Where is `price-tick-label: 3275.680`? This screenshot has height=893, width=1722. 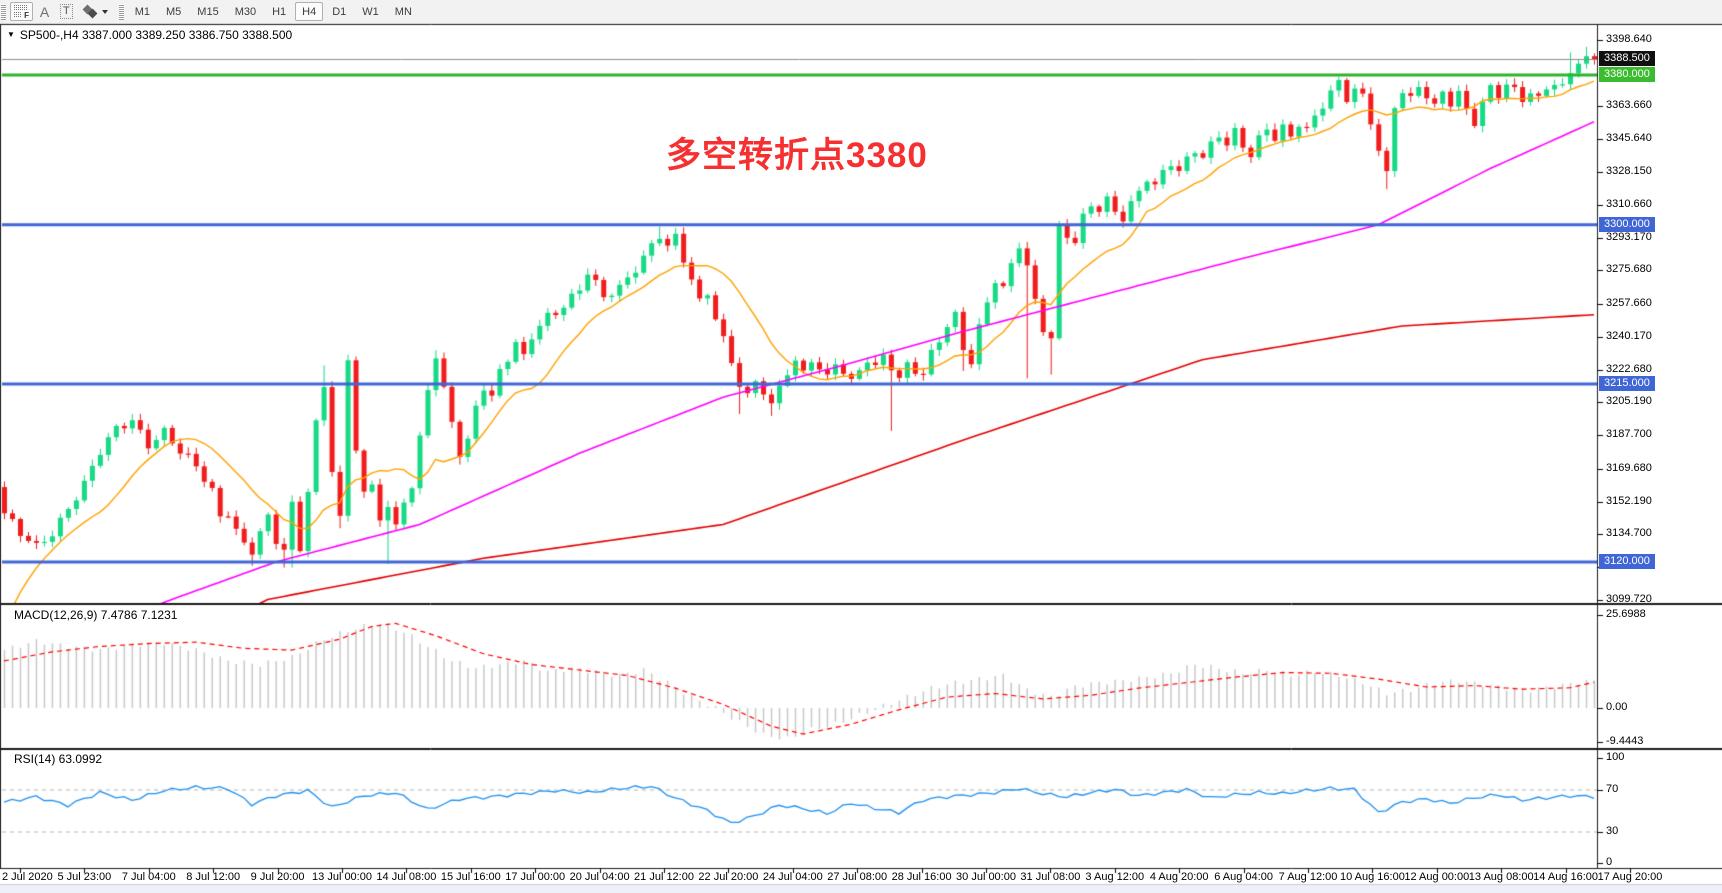 price-tick-label: 3275.680 is located at coordinates (1629, 269).